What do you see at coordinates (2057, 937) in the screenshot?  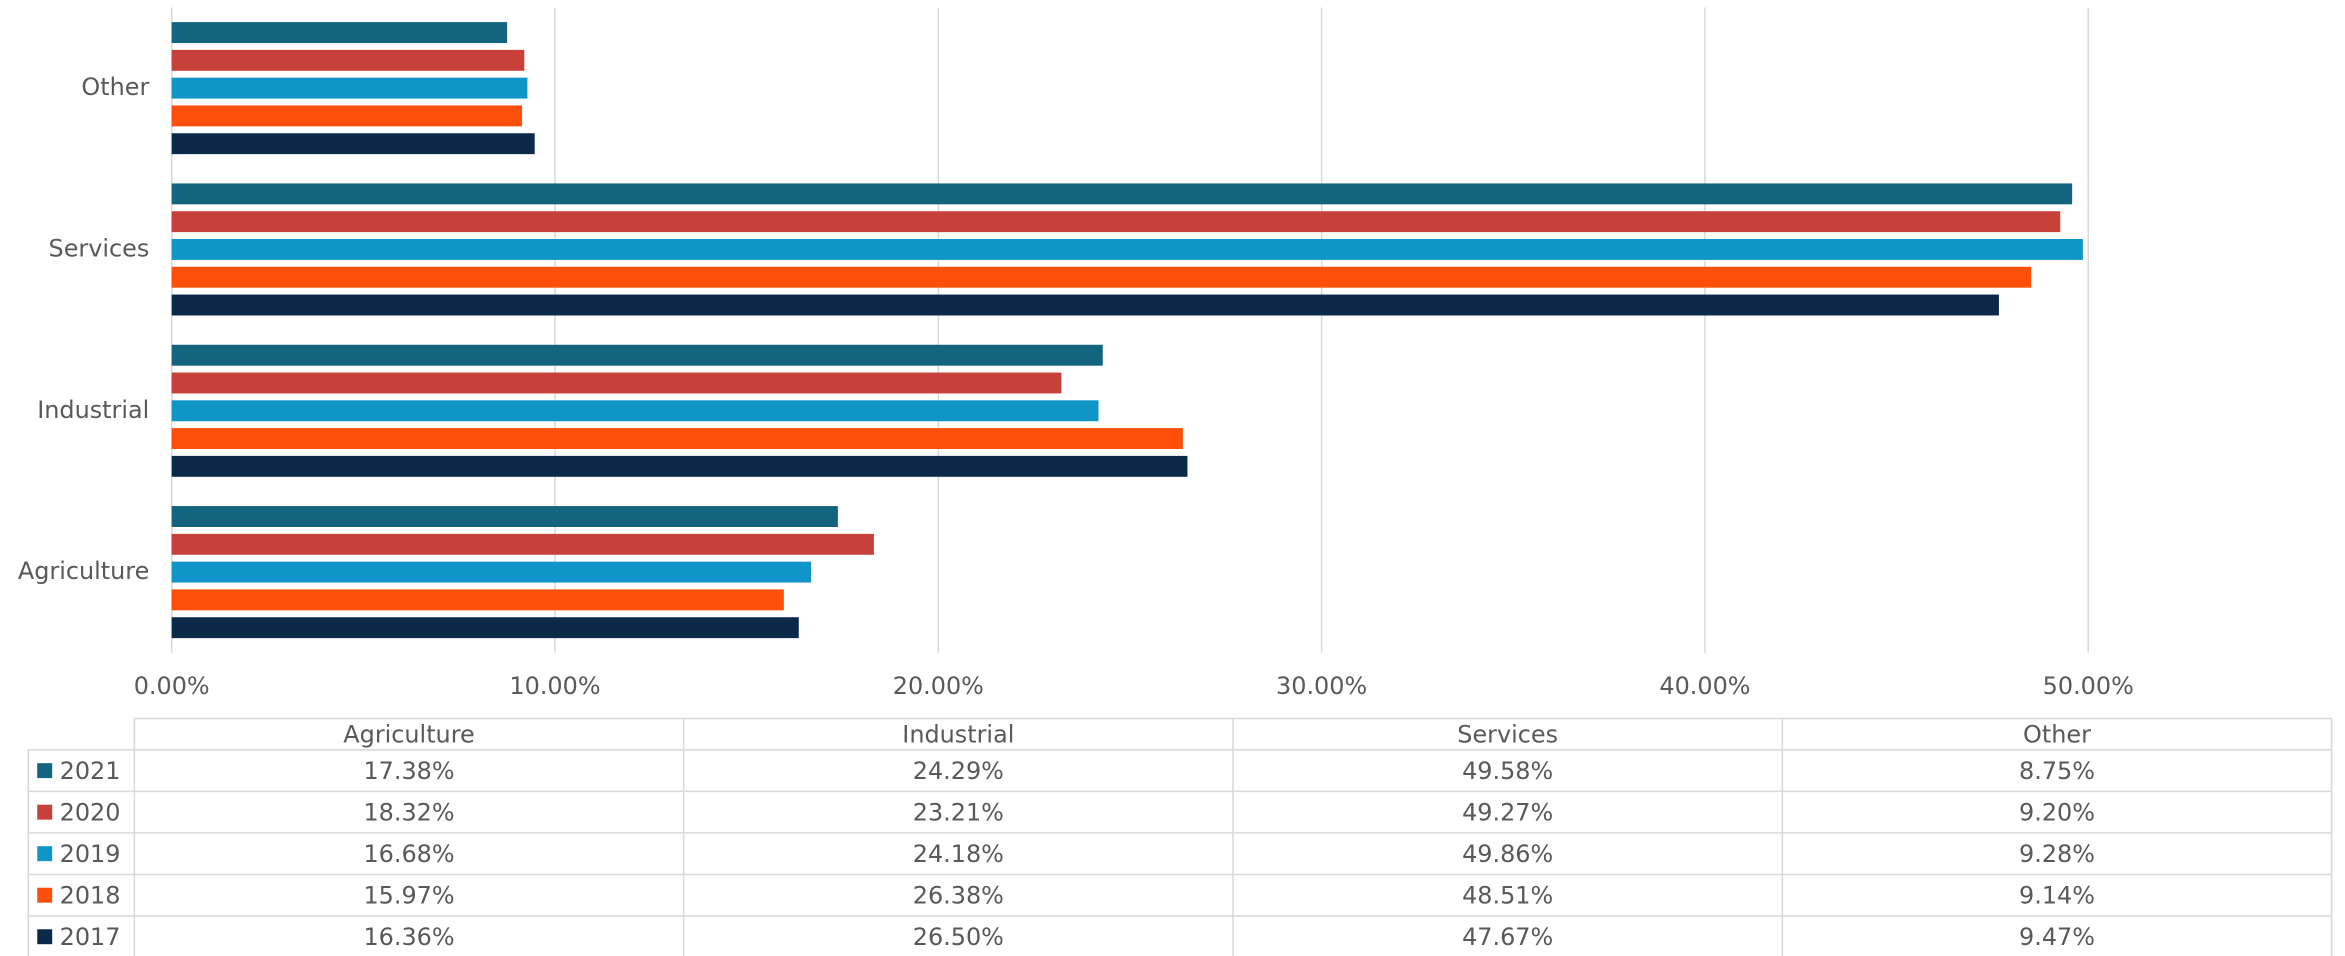 I see `table-cell: 9.47%` at bounding box center [2057, 937].